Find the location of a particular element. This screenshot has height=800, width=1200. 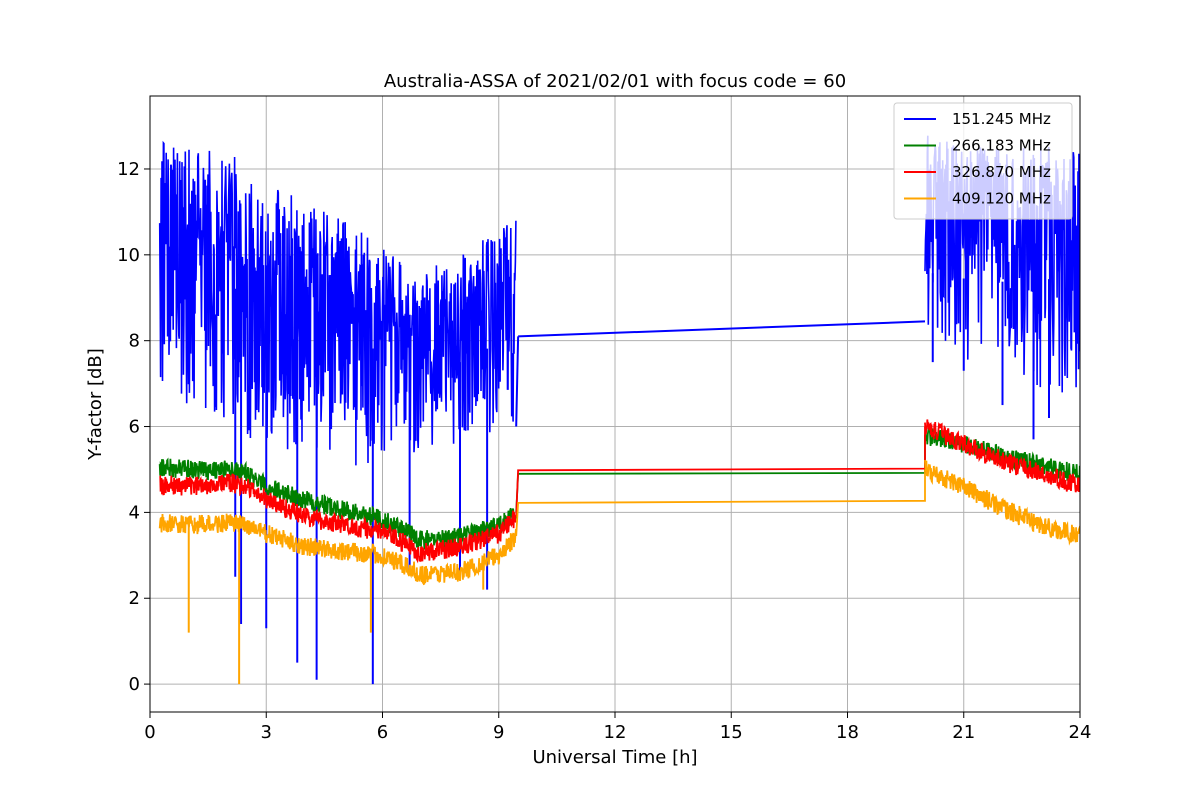

x-axis-label: Universal Time [h] is located at coordinates (614, 757).